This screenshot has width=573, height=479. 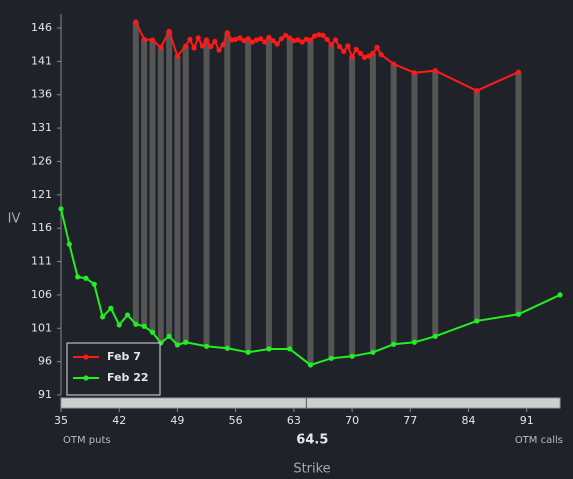 I want to click on x-tick-label: 84, so click(x=469, y=420).